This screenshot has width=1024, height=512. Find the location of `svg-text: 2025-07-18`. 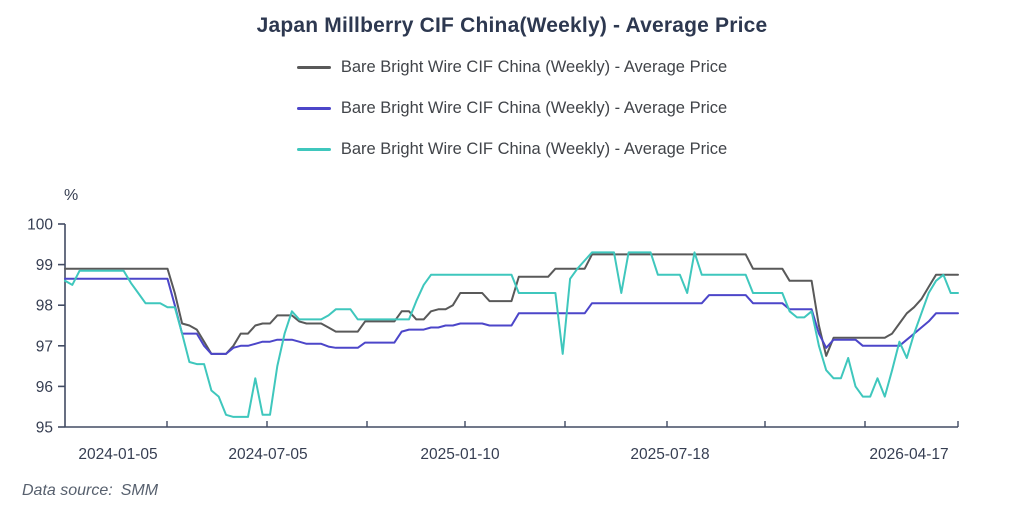

svg-text: 2025-07-18 is located at coordinates (669, 454).